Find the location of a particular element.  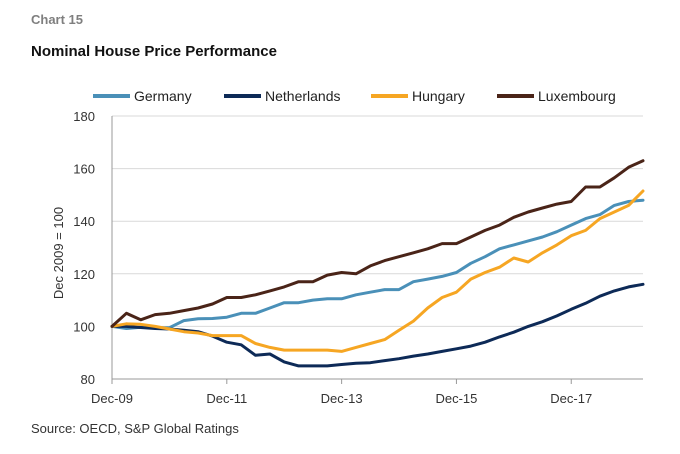

y-tick-label: 80 is located at coordinates (88, 379).